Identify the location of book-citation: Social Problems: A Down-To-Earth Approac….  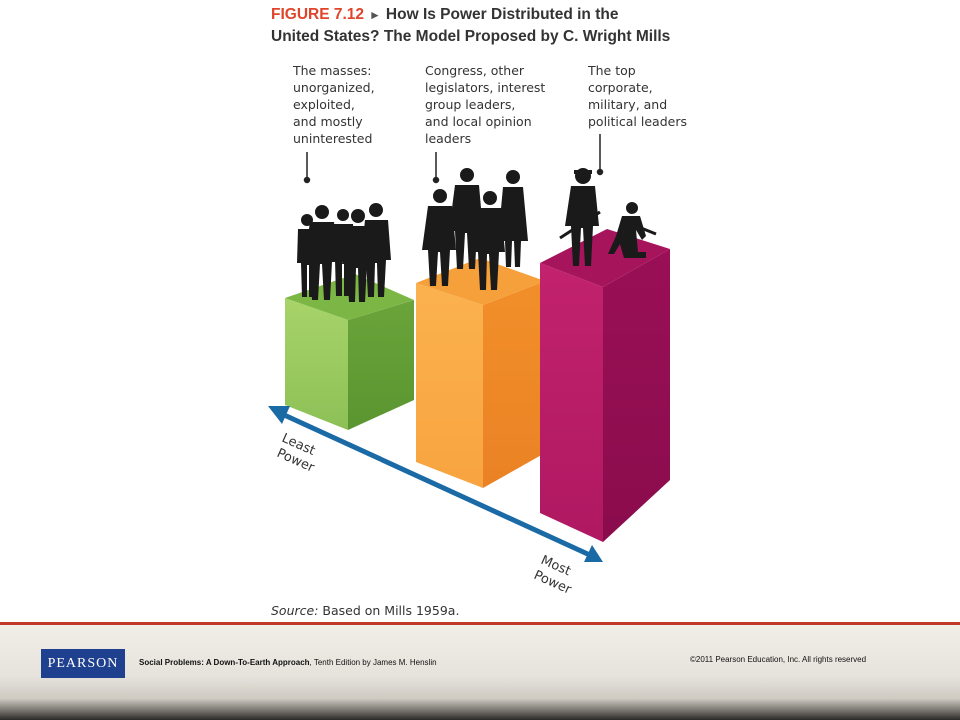
(288, 662).